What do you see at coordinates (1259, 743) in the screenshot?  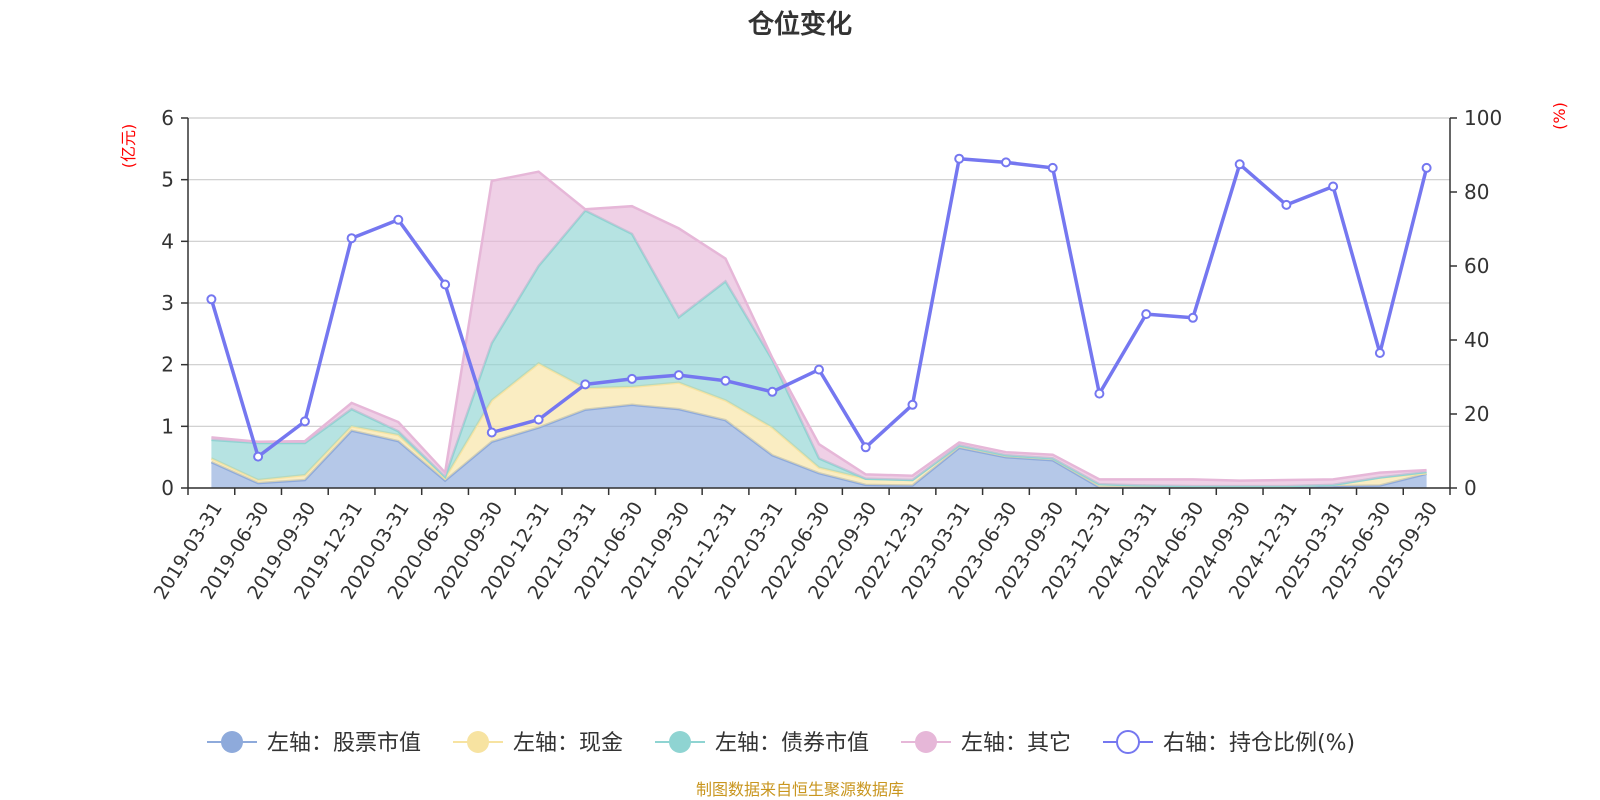 I see `legend-label: 右轴：持仓比例(%)` at bounding box center [1259, 743].